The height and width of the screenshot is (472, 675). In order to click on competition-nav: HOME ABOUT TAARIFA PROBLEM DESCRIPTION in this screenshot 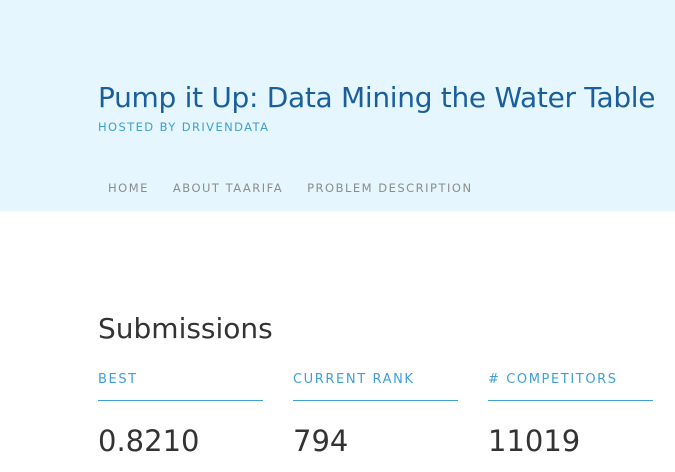, I will do `click(290, 188)`.